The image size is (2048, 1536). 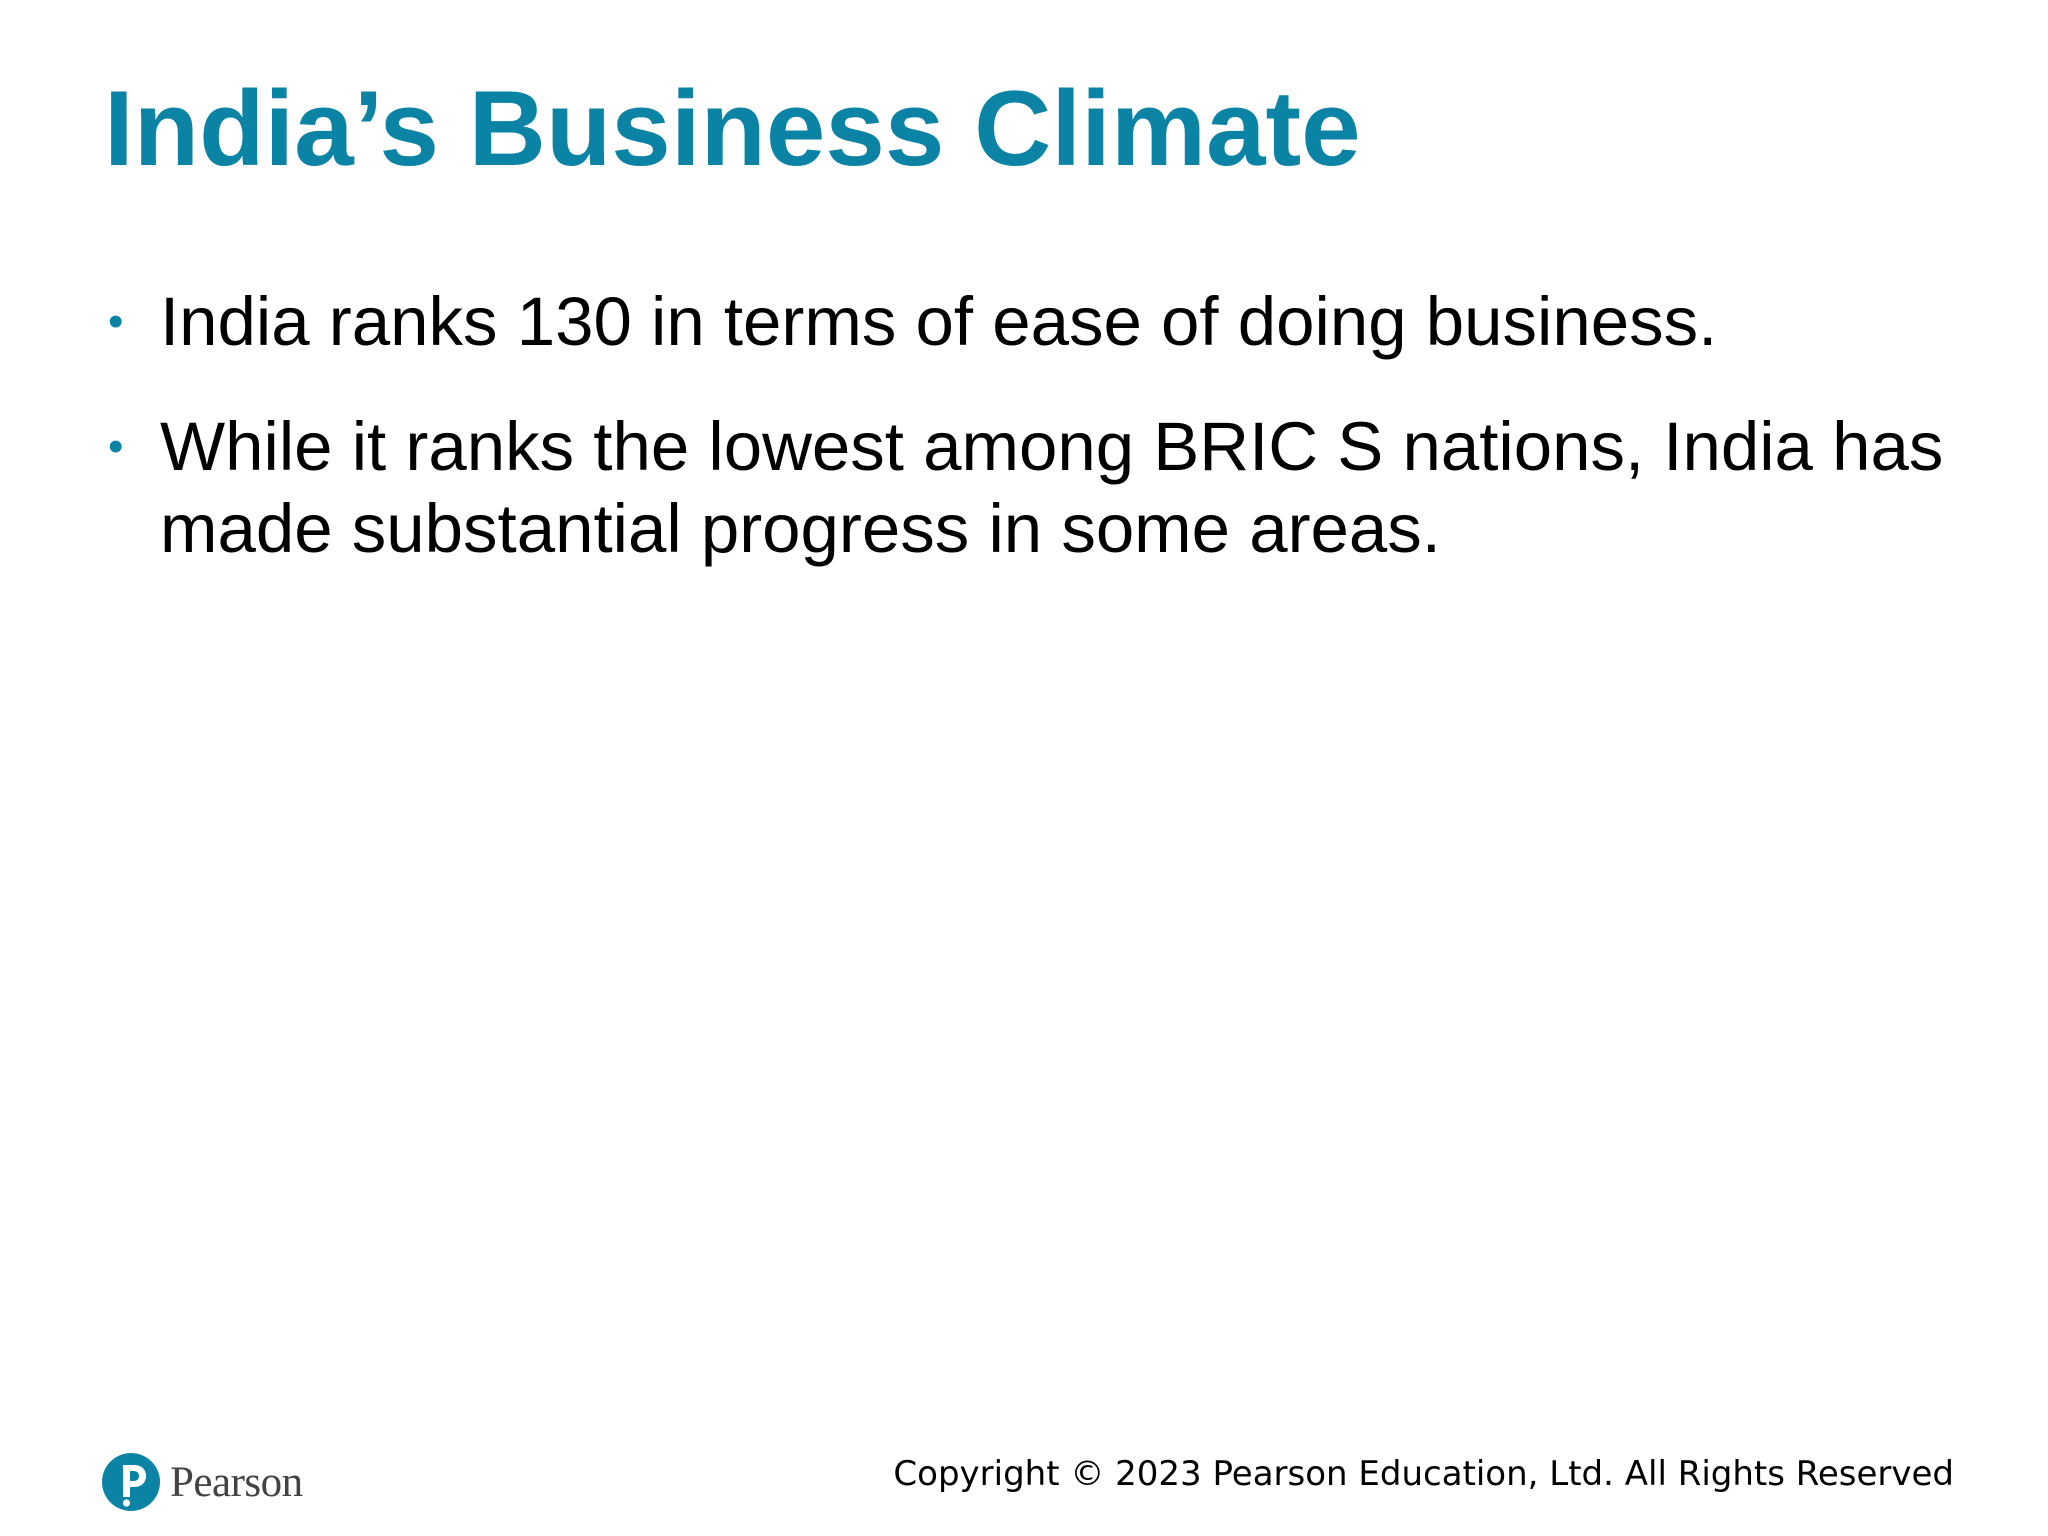 What do you see at coordinates (236, 1482) in the screenshot?
I see `pearson-logo-text: Pearson` at bounding box center [236, 1482].